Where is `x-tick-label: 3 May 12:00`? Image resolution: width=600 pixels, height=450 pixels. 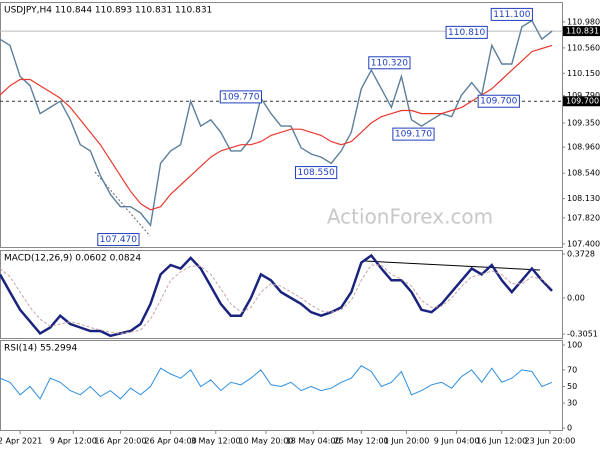
x-tick-label: 3 May 12:00 is located at coordinates (216, 441).